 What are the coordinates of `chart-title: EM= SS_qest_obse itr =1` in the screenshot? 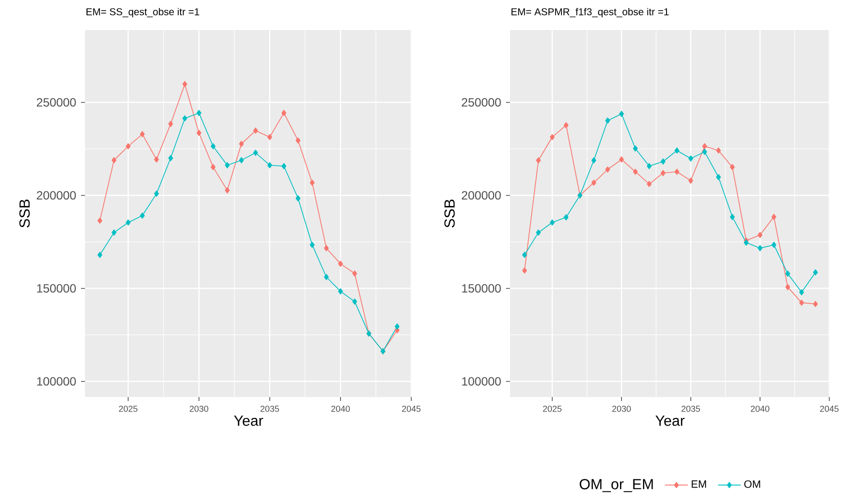 It's located at (143, 13).